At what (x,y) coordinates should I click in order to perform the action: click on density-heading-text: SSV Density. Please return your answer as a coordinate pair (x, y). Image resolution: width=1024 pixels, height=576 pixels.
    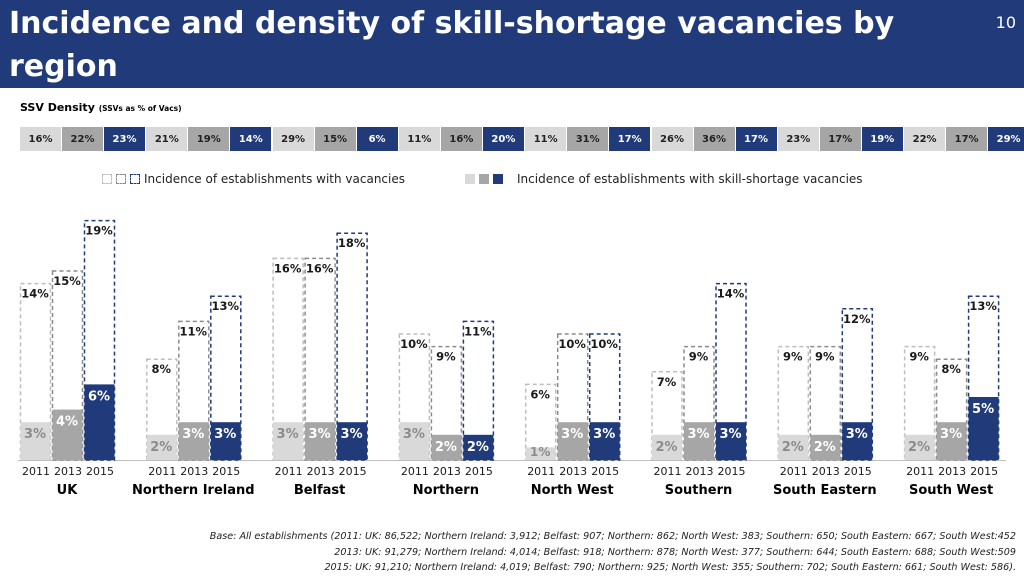
    Looking at the image, I should click on (57, 107).